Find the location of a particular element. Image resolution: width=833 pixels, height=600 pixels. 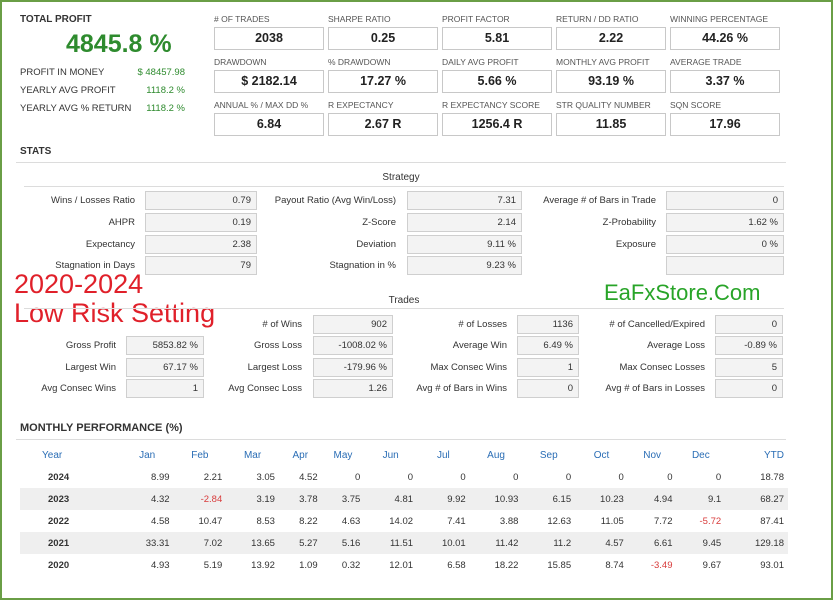

metric-label: % DRAWDOWN is located at coordinates (359, 62).